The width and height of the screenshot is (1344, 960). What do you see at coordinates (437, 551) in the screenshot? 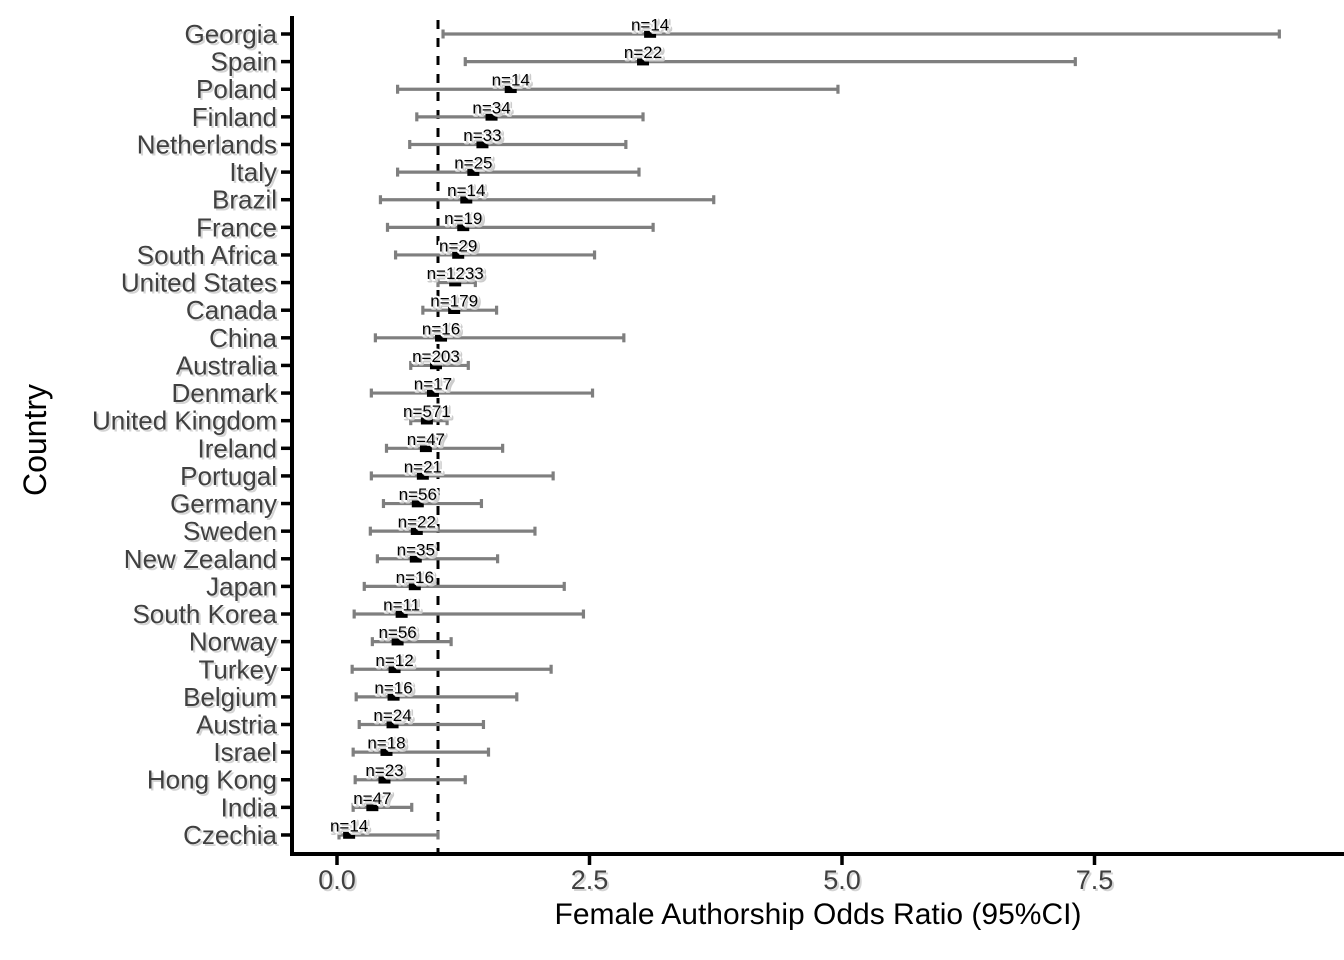
I see `forest-row: n=35` at bounding box center [437, 551].